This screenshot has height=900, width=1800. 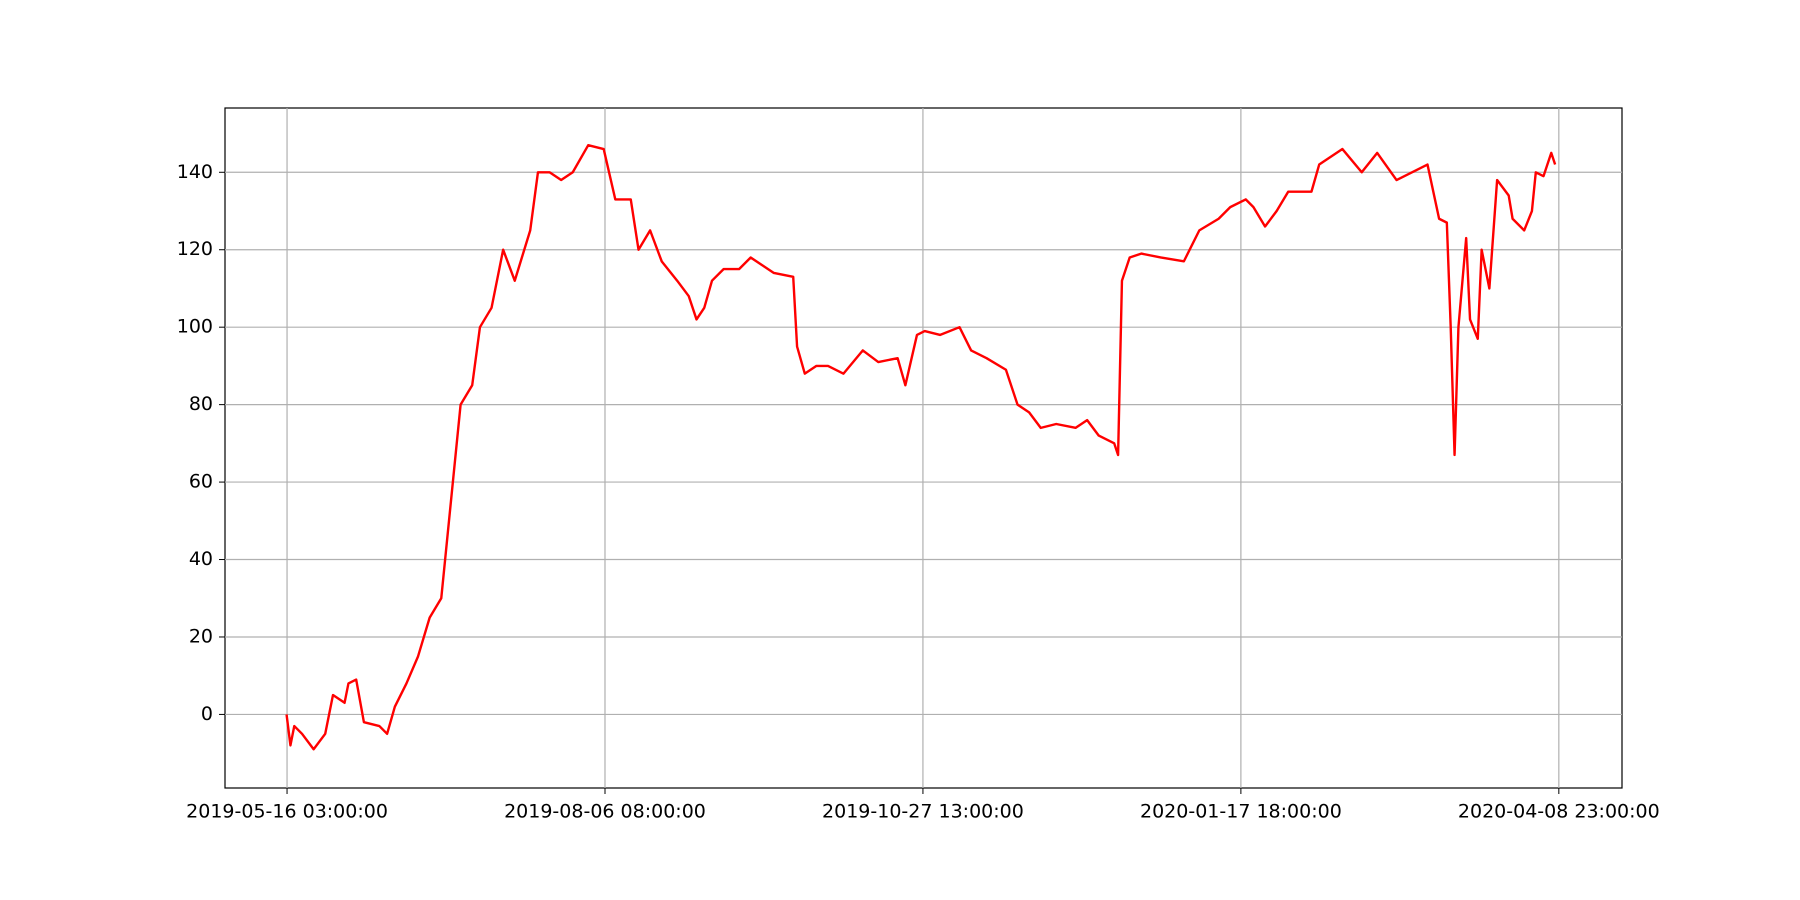 I want to click on y-tick-label: 80, so click(x=201, y=404).